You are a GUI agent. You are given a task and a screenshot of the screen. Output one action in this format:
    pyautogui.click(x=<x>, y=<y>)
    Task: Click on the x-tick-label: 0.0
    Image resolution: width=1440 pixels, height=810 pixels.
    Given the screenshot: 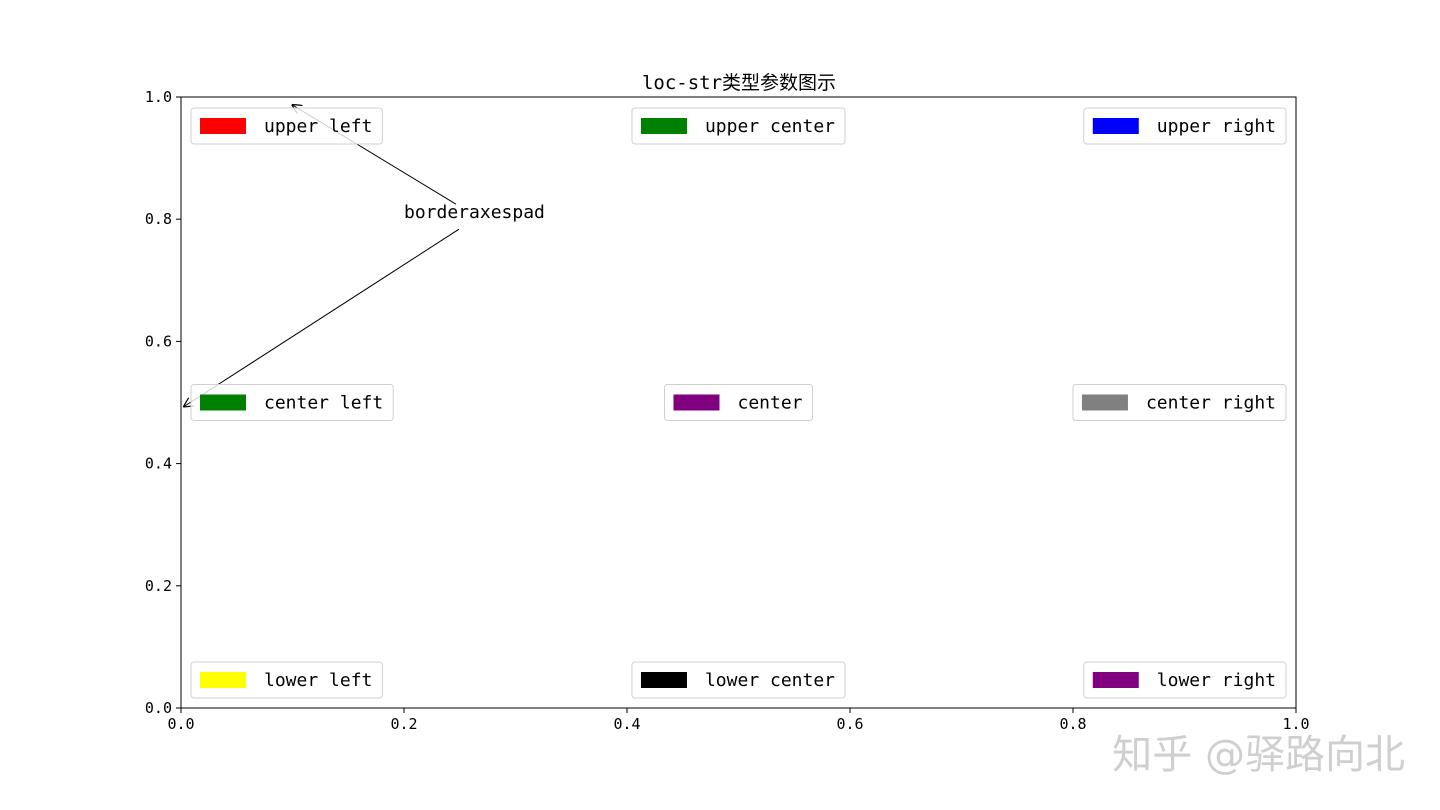 What is the action you would take?
    pyautogui.click(x=180, y=724)
    